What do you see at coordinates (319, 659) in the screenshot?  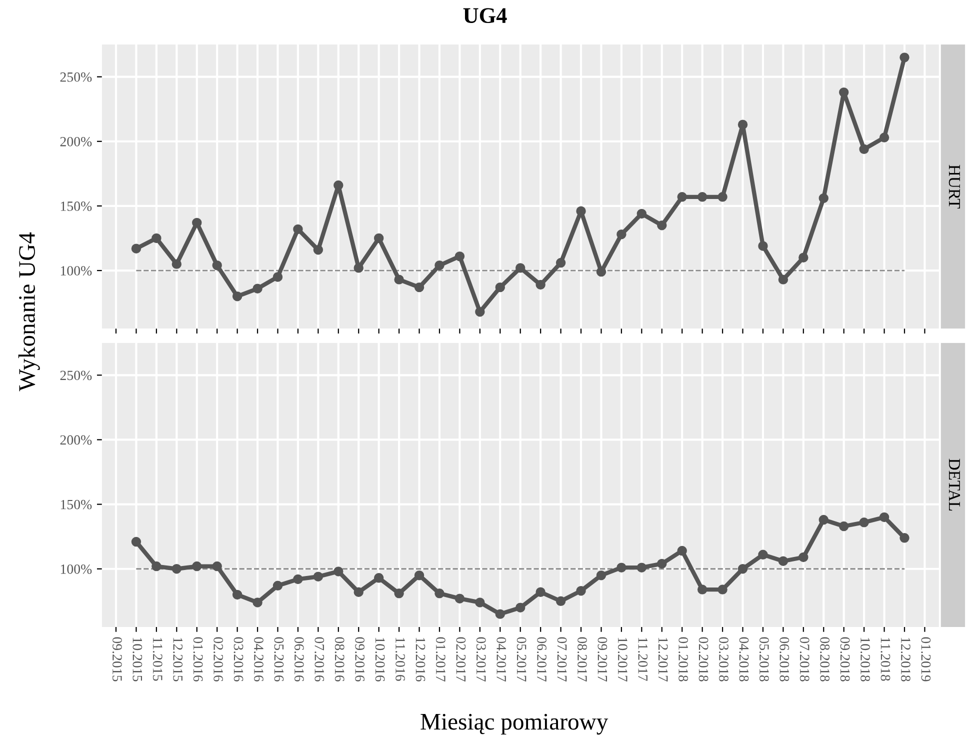 I see `x-tick-label: 07.2016` at bounding box center [319, 659].